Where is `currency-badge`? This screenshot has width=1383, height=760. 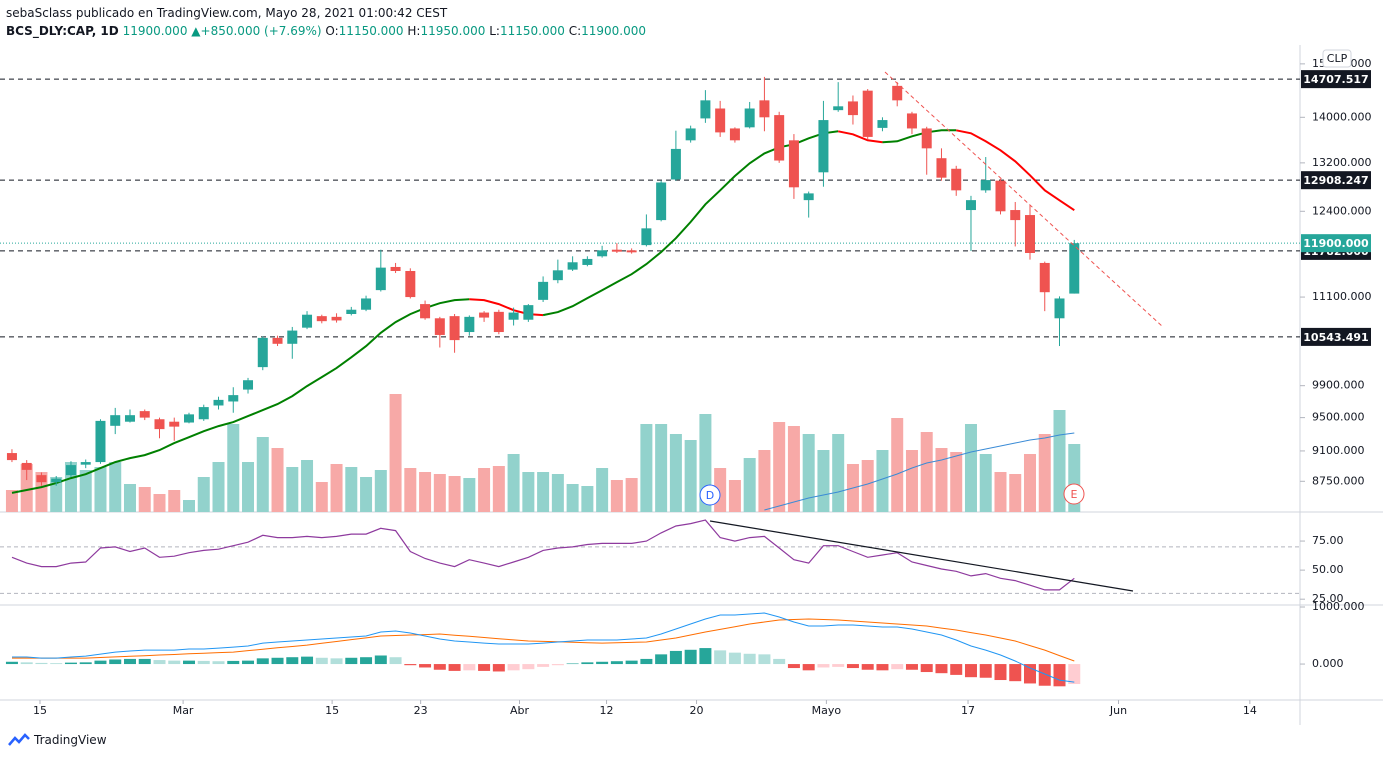 currency-badge is located at coordinates (1337, 58).